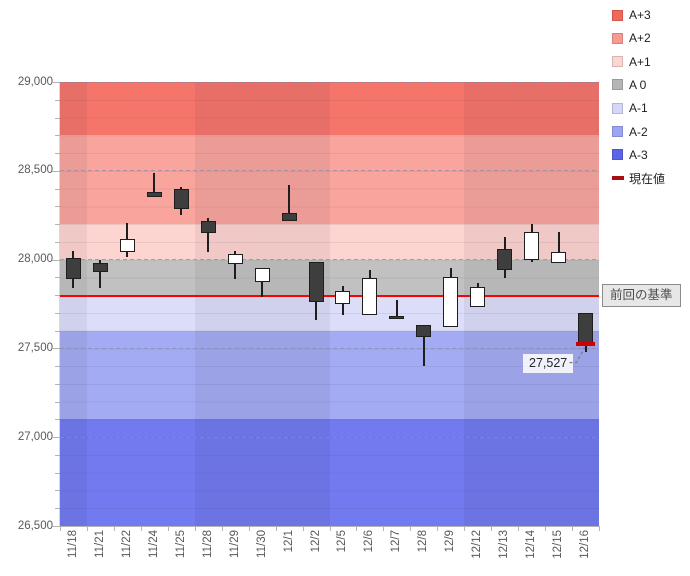  I want to click on x-axis-label: 11/30, so click(261, 544).